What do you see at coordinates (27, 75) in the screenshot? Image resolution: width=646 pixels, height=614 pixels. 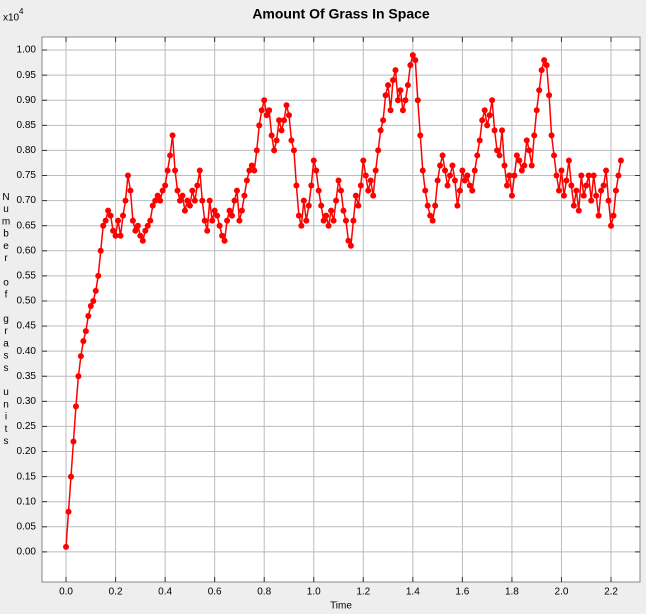 I see `y-tick-label: 0.95` at bounding box center [27, 75].